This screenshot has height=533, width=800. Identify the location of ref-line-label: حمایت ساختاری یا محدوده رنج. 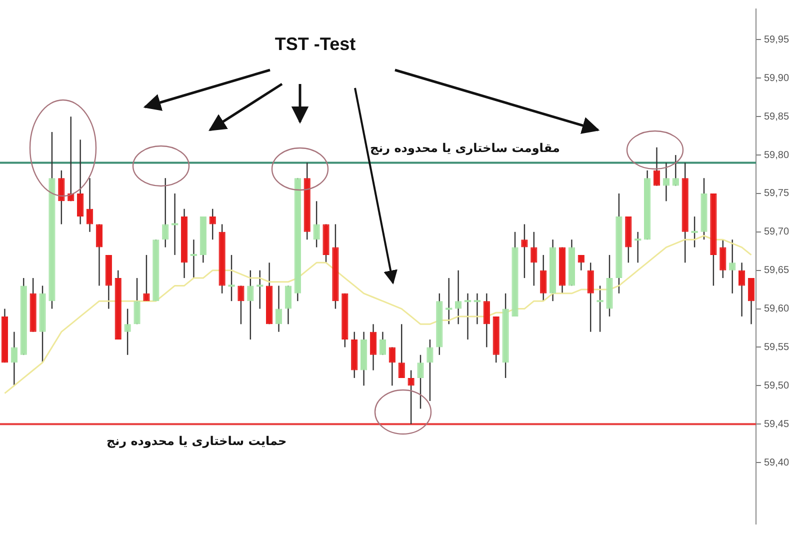
(196, 441).